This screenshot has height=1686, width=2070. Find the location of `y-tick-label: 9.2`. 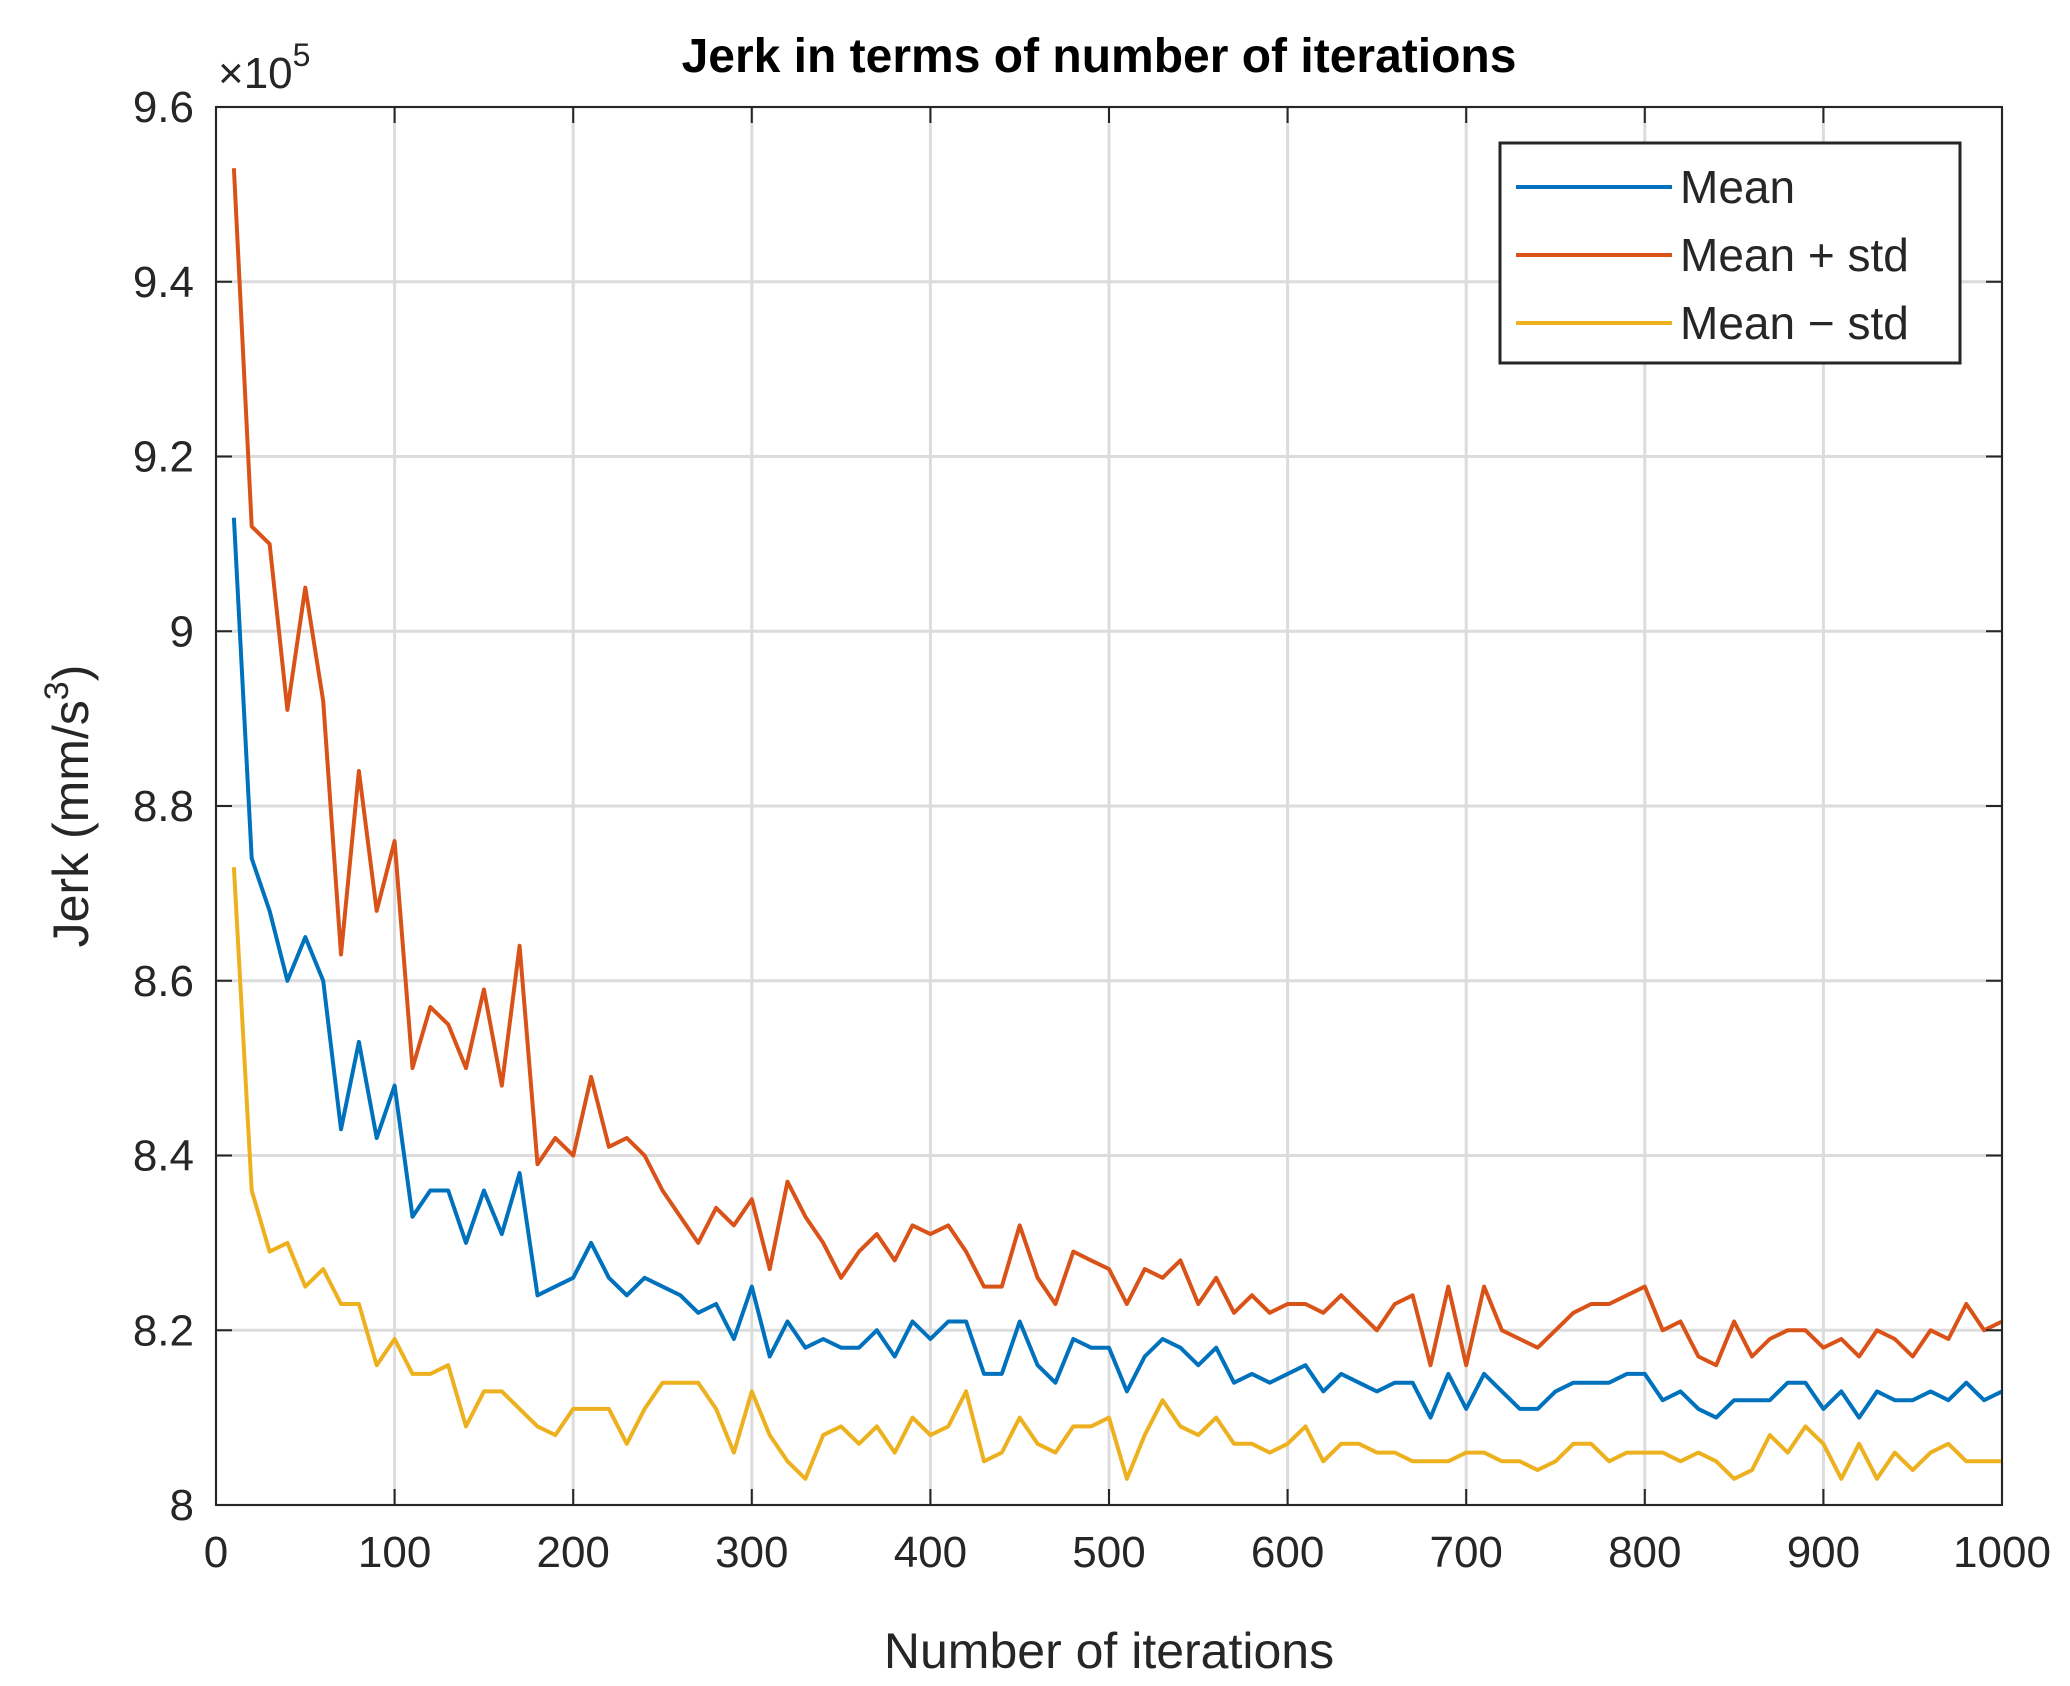

y-tick-label: 9.2 is located at coordinates (163, 457).